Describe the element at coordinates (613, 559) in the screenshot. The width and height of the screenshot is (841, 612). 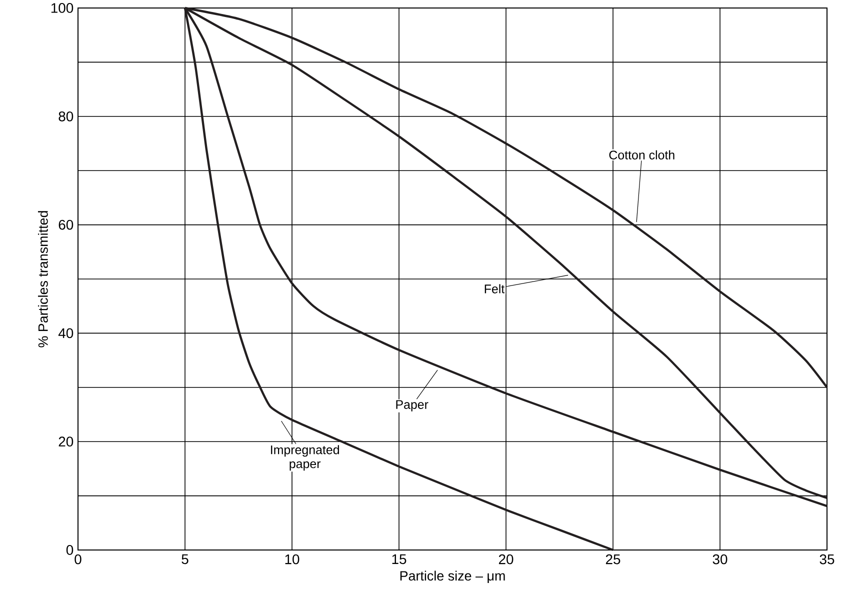
I see `x-tick-label: 25` at that location.